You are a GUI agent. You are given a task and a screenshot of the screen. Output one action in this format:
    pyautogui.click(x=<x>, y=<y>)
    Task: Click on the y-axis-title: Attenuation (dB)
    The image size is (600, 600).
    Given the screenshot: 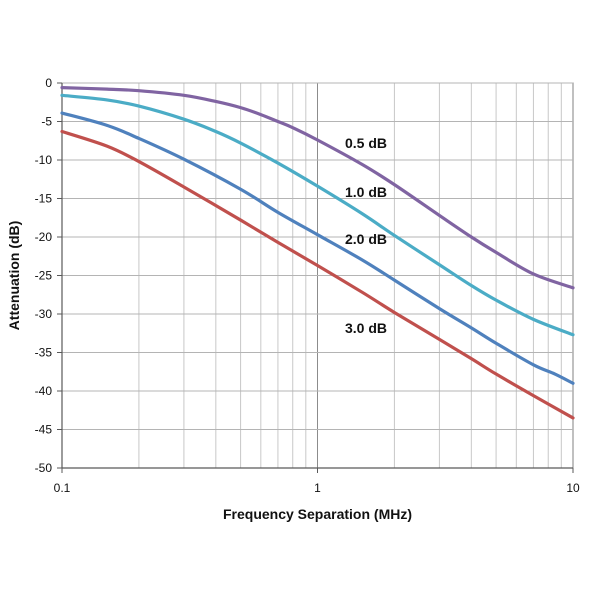 What is the action you would take?
    pyautogui.click(x=14, y=276)
    